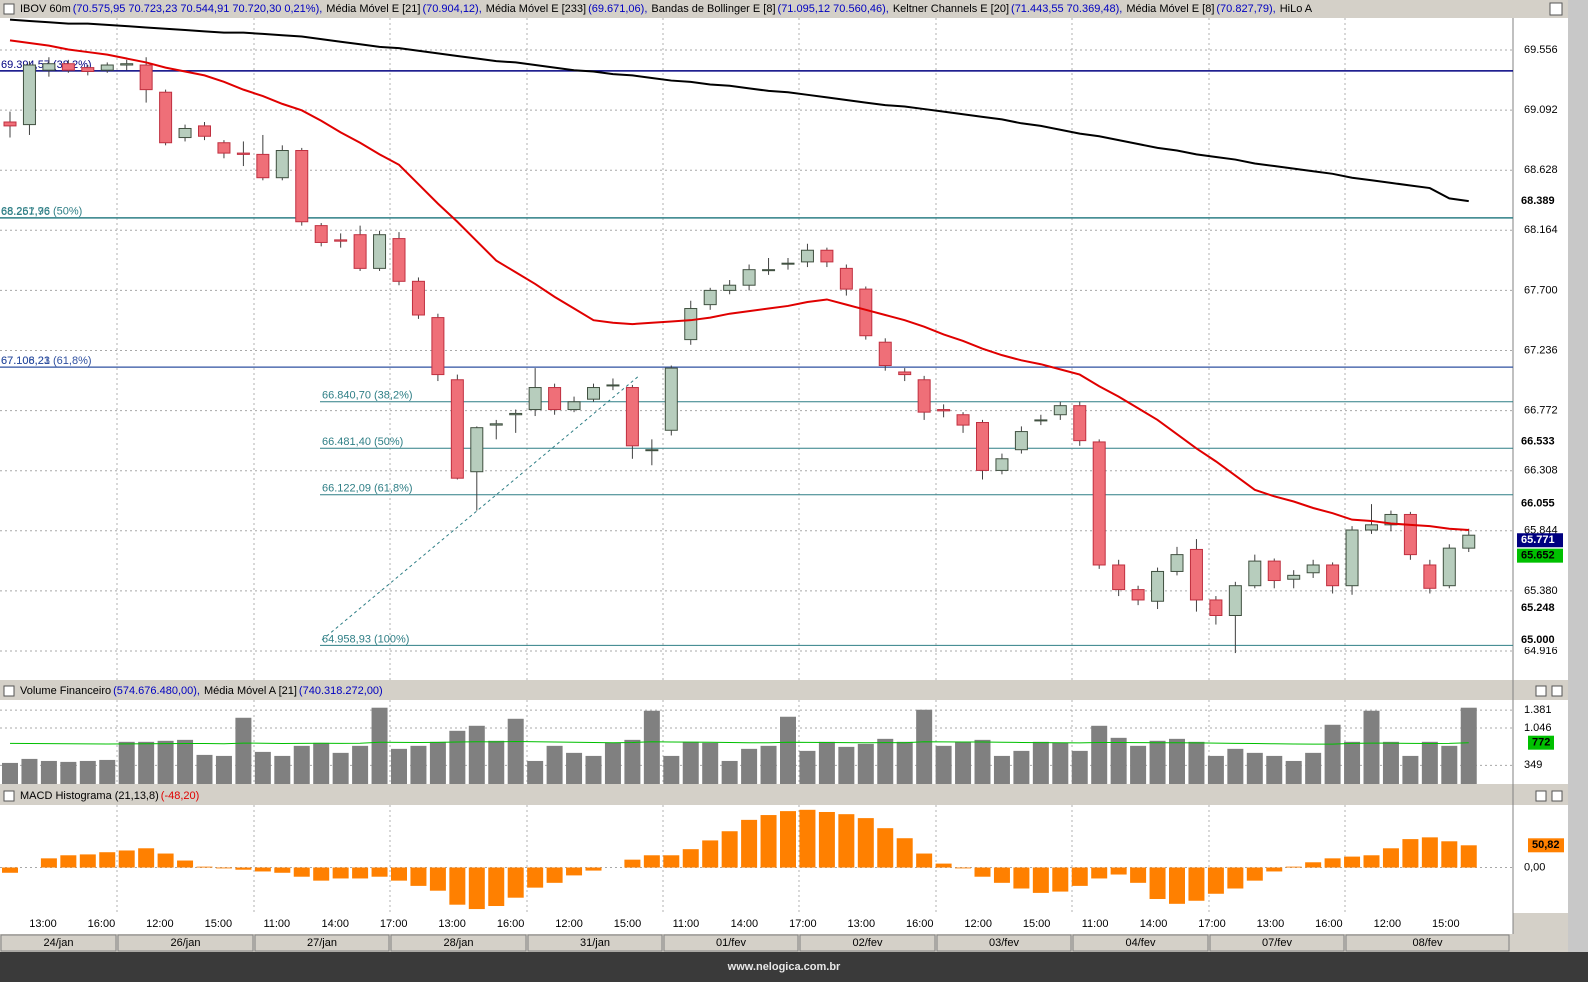  Describe the element at coordinates (1095, 924) in the screenshot. I see `x-tick-label: 11:00` at that location.